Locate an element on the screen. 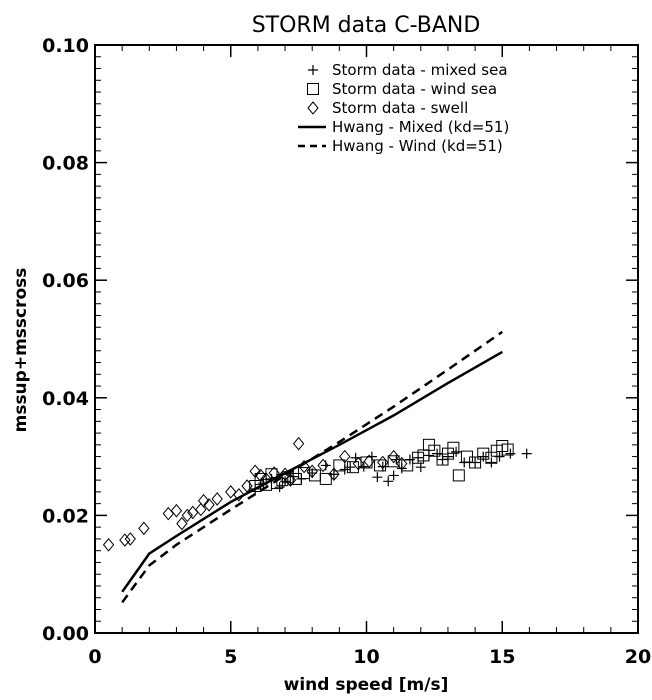  legend-label: Storm data - mixed sea is located at coordinates (420, 70).